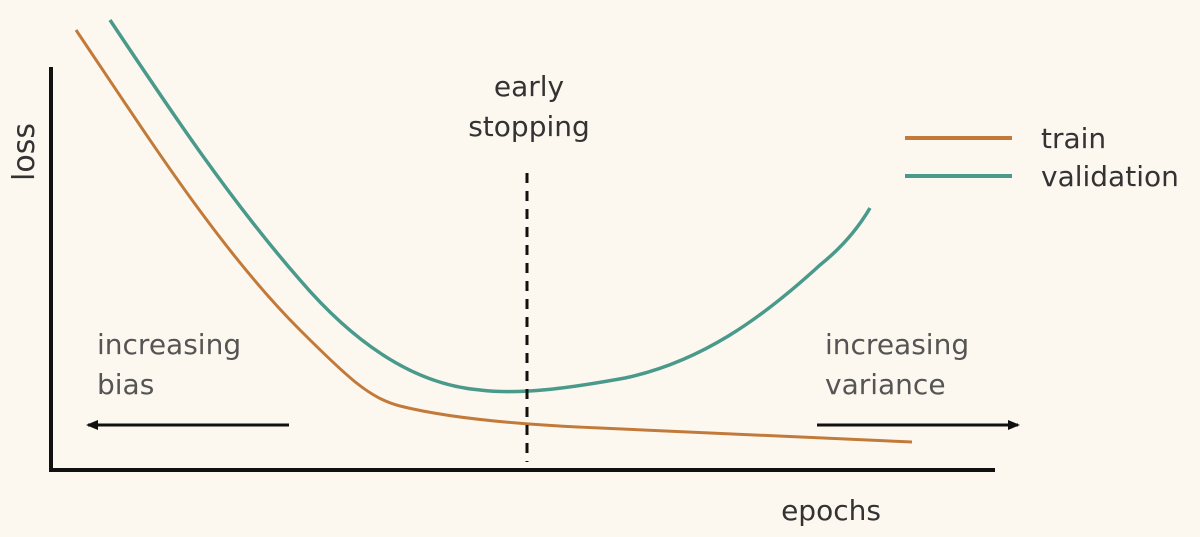  What do you see at coordinates (897, 344) in the screenshot?
I see `variance-label-line1: increasing` at bounding box center [897, 344].